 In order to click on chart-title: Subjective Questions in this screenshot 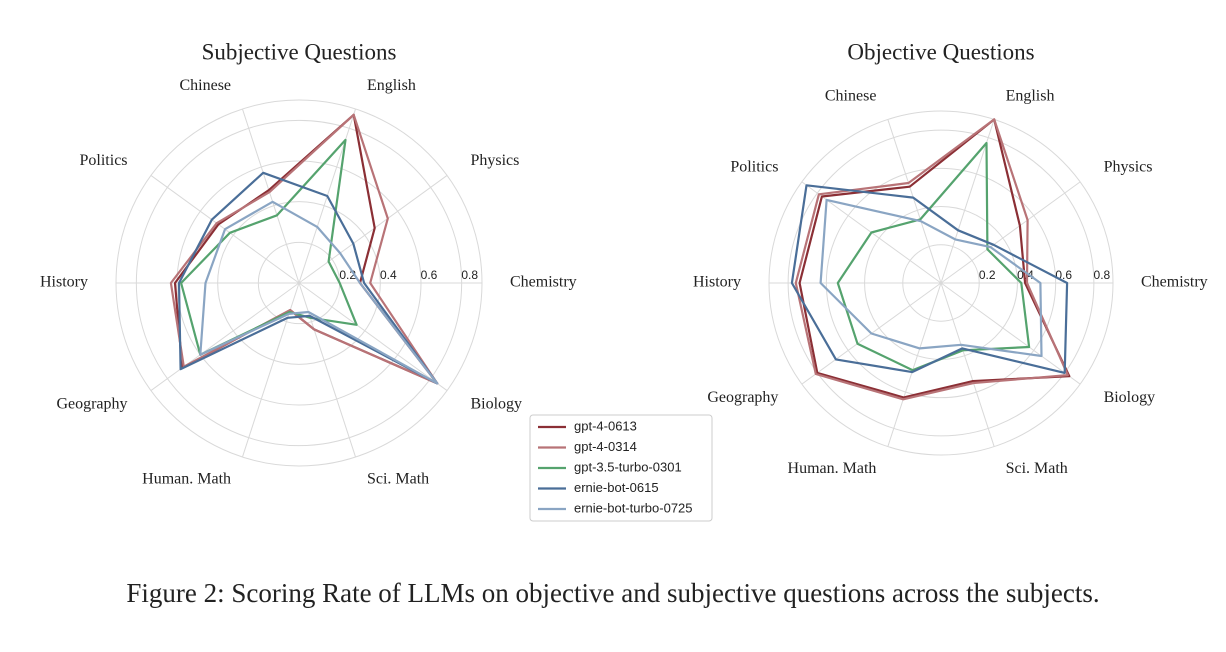, I will do `click(299, 51)`.